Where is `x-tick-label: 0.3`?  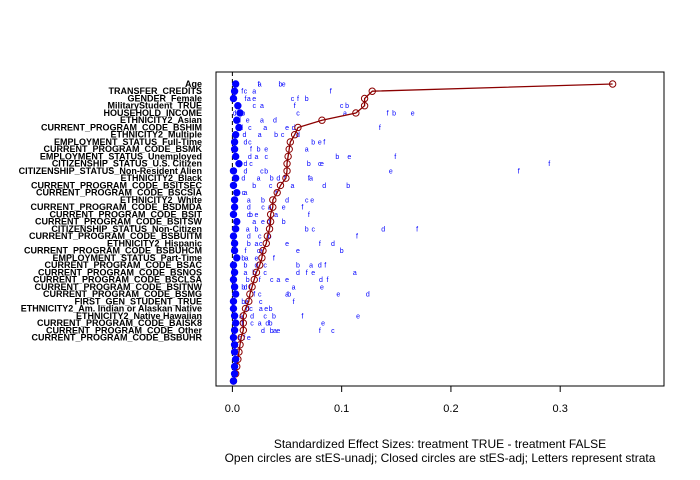
x-tick-label: 0.3 is located at coordinates (560, 409).